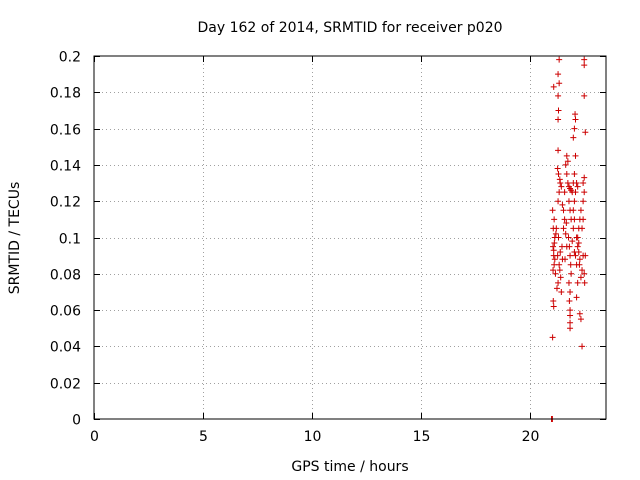 This screenshot has height=480, width=640. Describe the element at coordinates (94, 437) in the screenshot. I see `x-tick-label: 0` at that location.